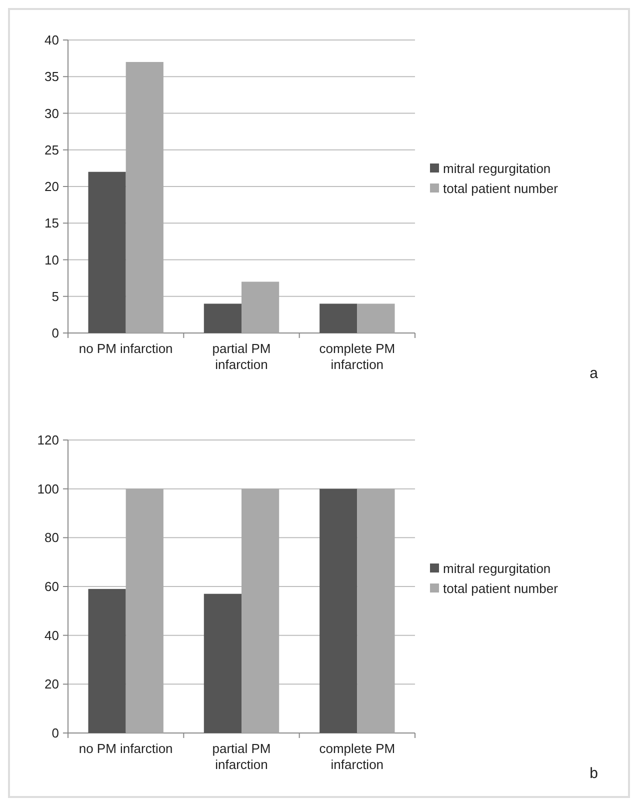 The image size is (638, 807). What do you see at coordinates (51, 586) in the screenshot?
I see `y-tick-label: 60` at bounding box center [51, 586].